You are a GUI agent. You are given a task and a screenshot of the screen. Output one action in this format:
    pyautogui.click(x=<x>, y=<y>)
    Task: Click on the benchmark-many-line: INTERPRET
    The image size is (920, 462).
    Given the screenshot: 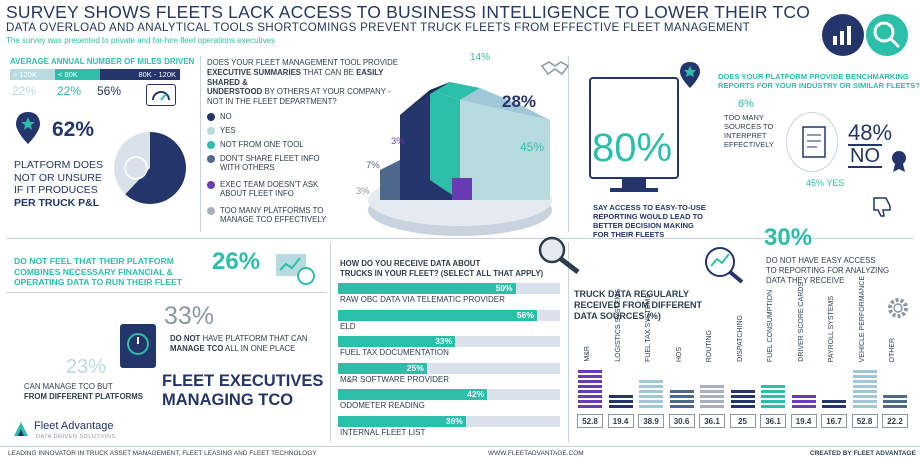 What is the action you would take?
    pyautogui.click(x=745, y=135)
    